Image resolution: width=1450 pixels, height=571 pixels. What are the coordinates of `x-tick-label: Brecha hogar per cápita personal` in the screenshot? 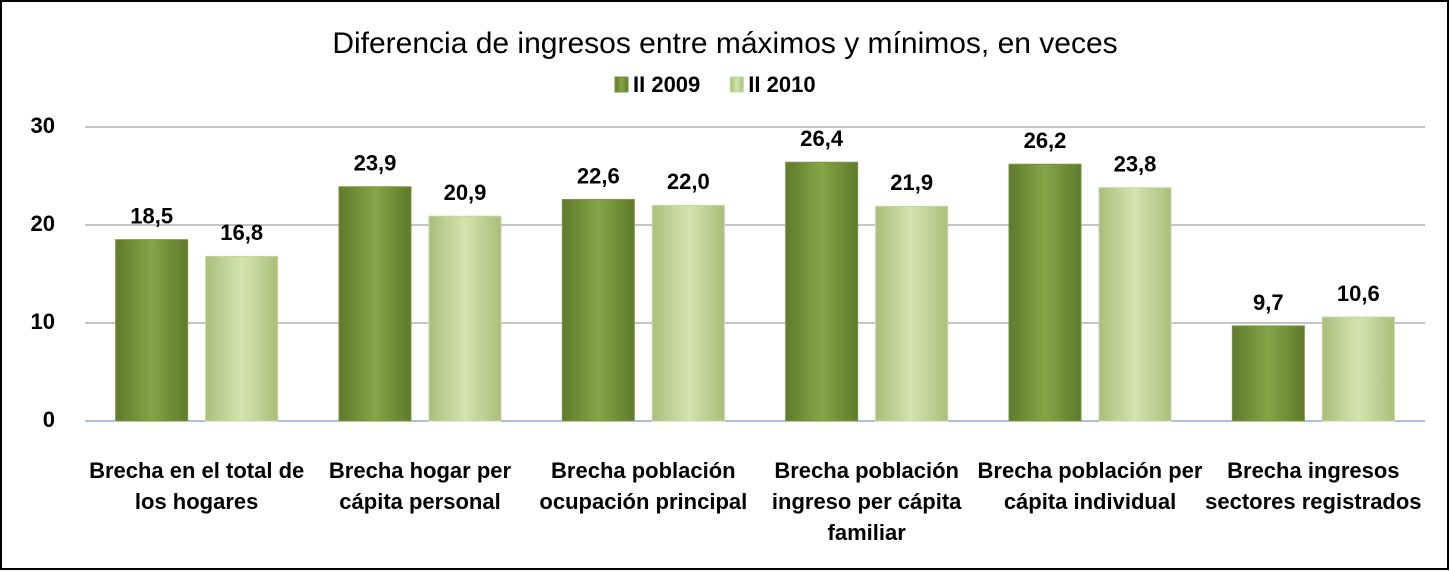 It's located at (420, 486).